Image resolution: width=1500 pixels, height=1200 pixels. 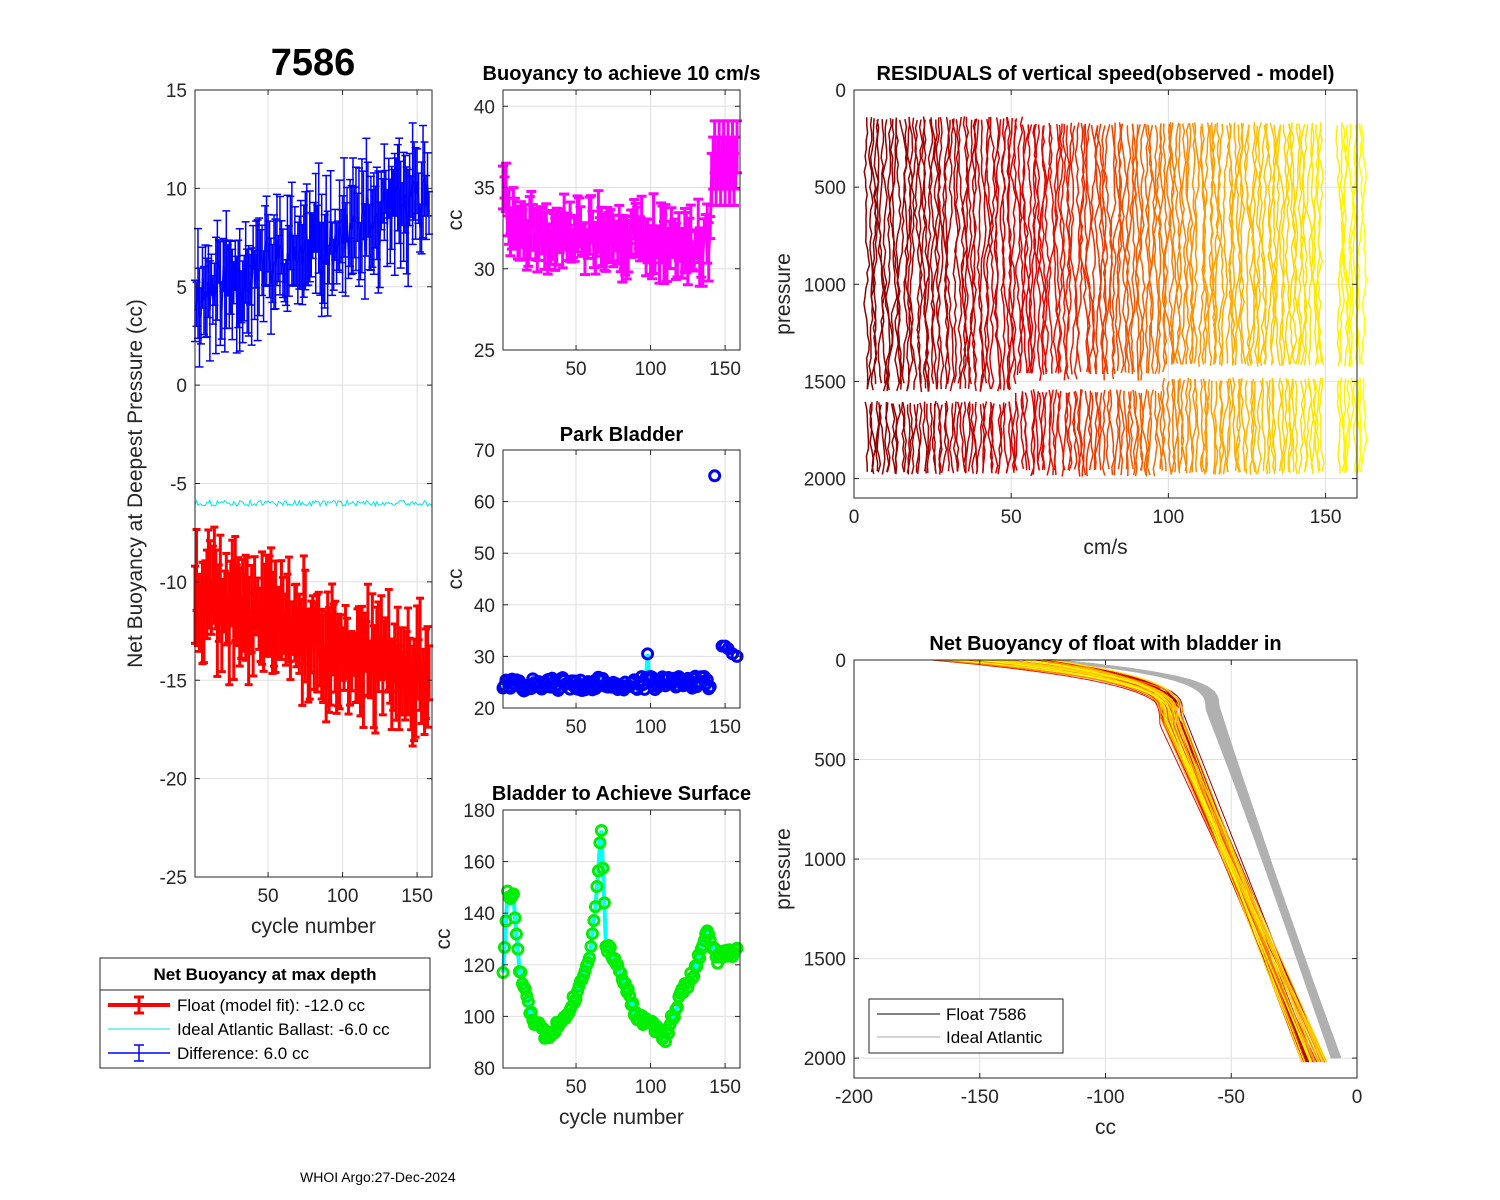 What do you see at coordinates (484, 606) in the screenshot?
I see `y-tick-label-2: 40` at bounding box center [484, 606].